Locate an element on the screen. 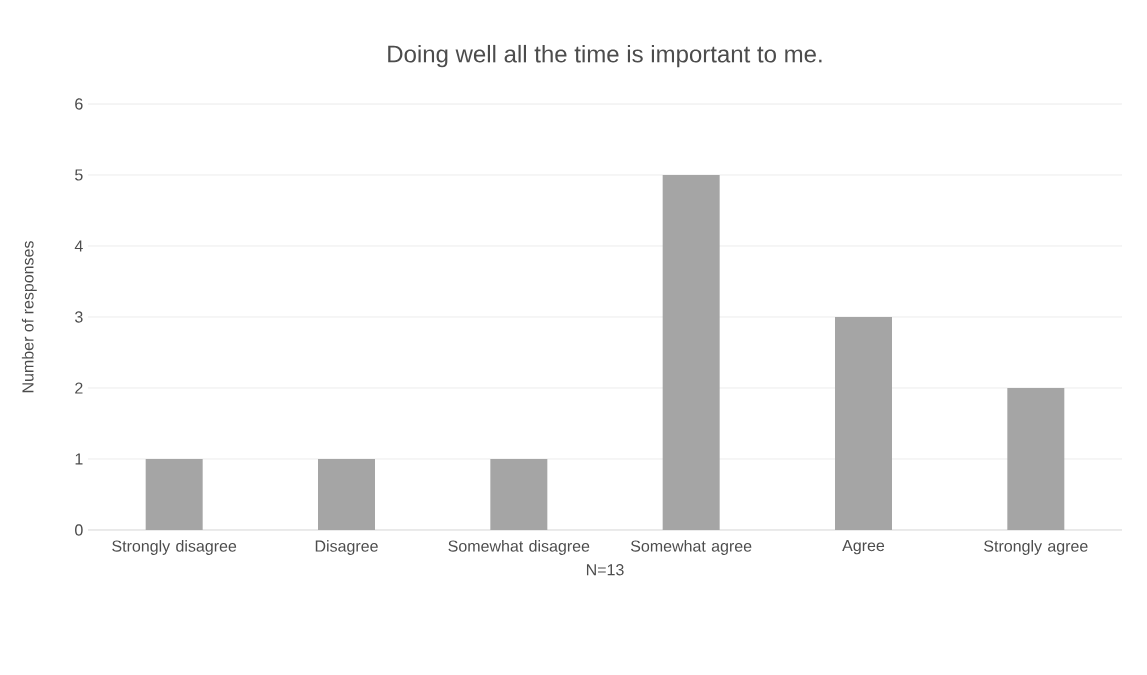 This screenshot has width=1147, height=675. x-tick-label: Agree is located at coordinates (863, 547).